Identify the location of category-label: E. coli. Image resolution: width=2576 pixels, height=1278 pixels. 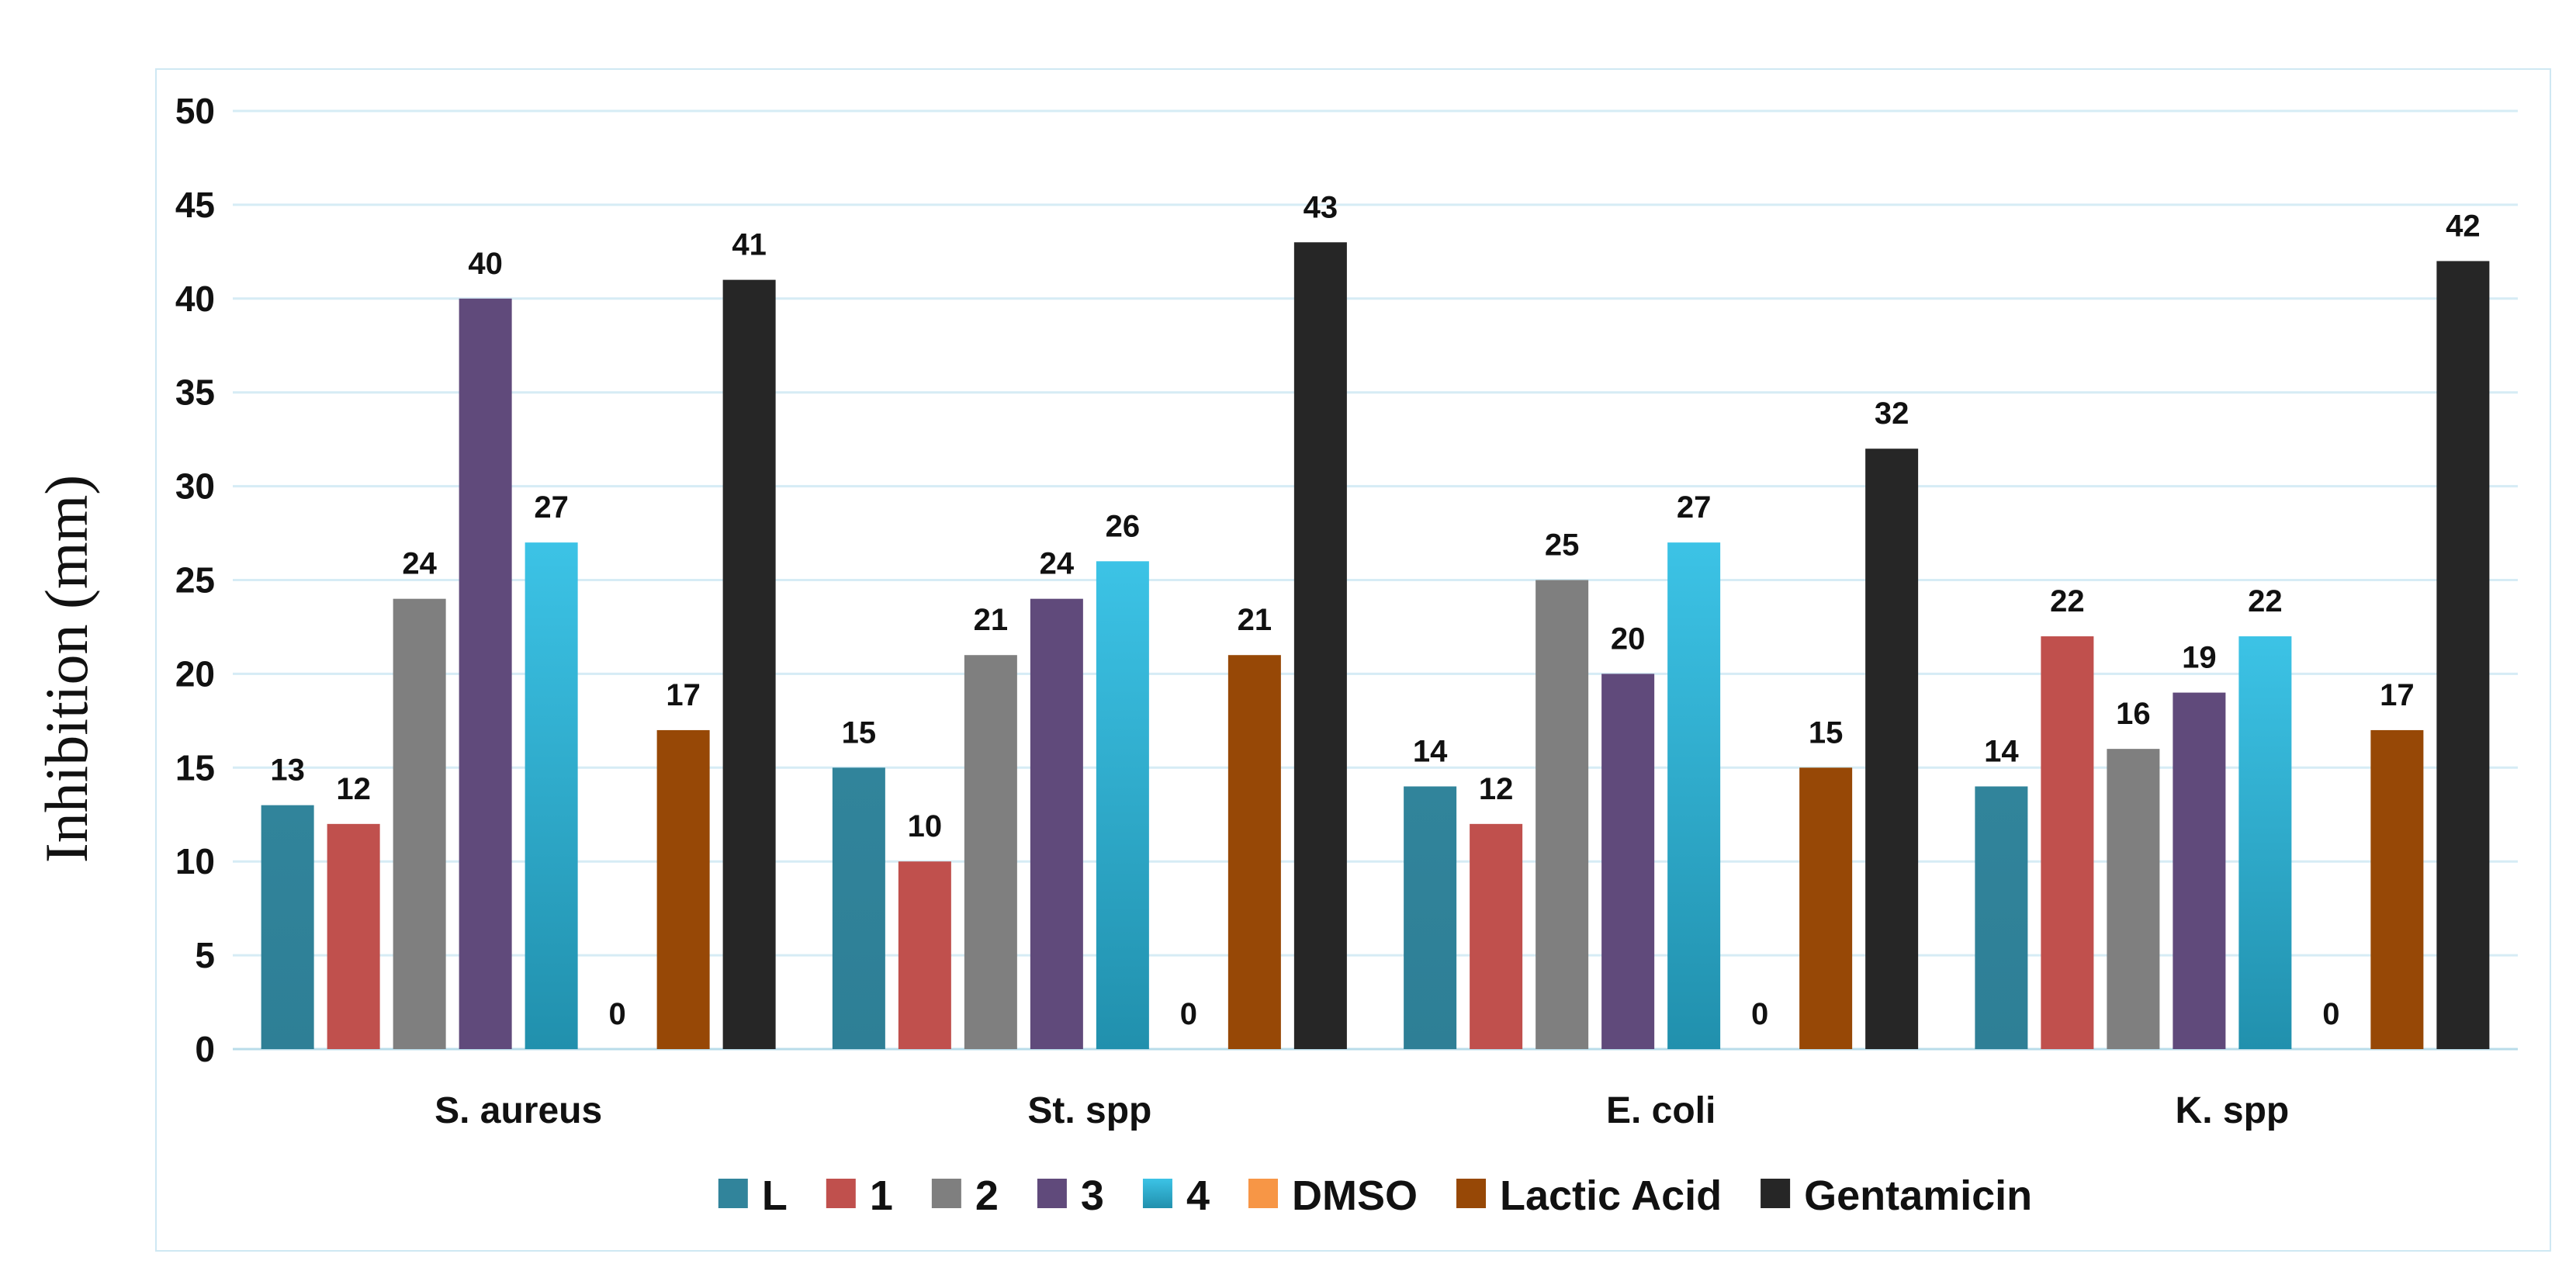
(1661, 1110).